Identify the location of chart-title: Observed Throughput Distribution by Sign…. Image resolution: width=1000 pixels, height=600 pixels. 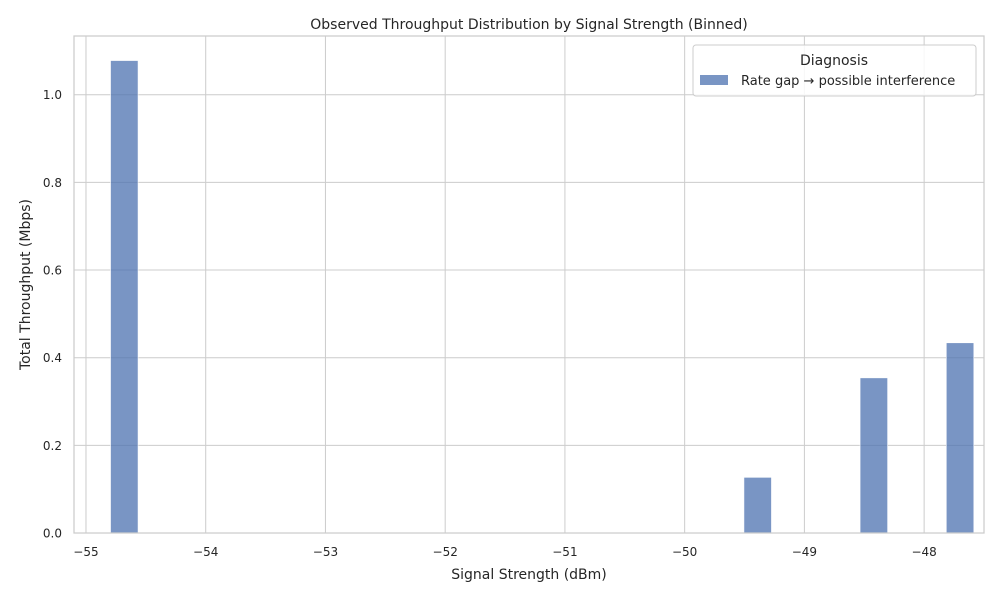
(528, 25).